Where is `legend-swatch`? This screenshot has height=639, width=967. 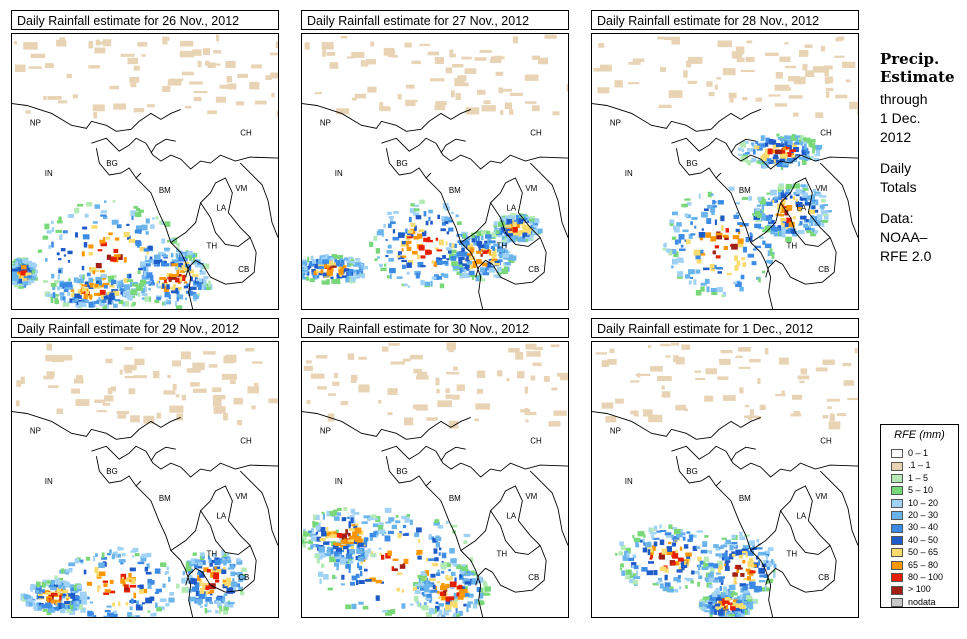
legend-swatch is located at coordinates (897, 578).